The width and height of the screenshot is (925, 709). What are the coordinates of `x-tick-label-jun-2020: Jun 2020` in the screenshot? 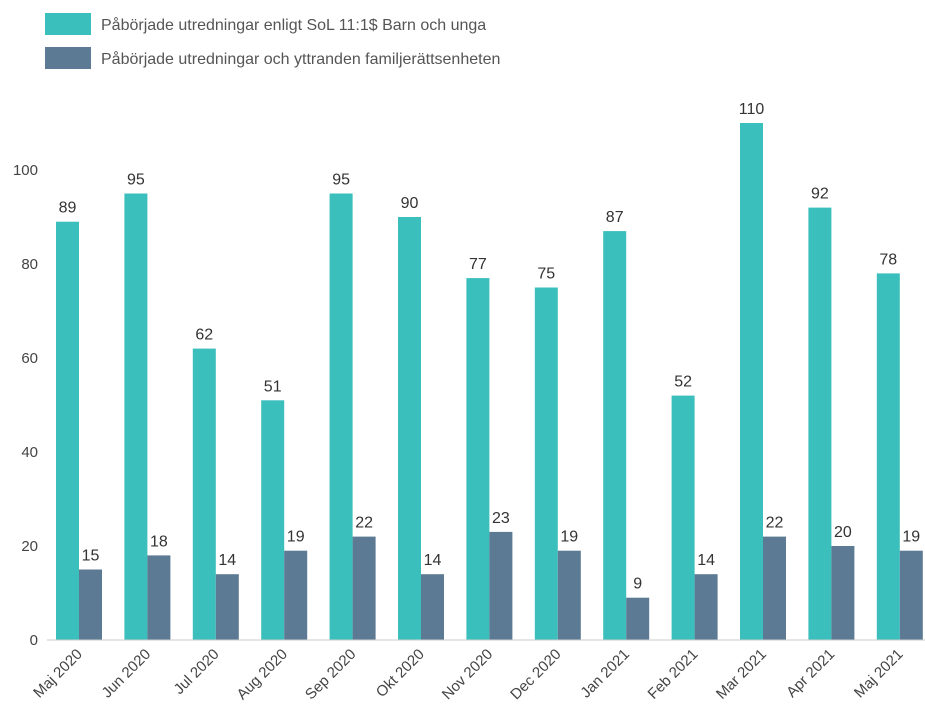 It's located at (127, 674).